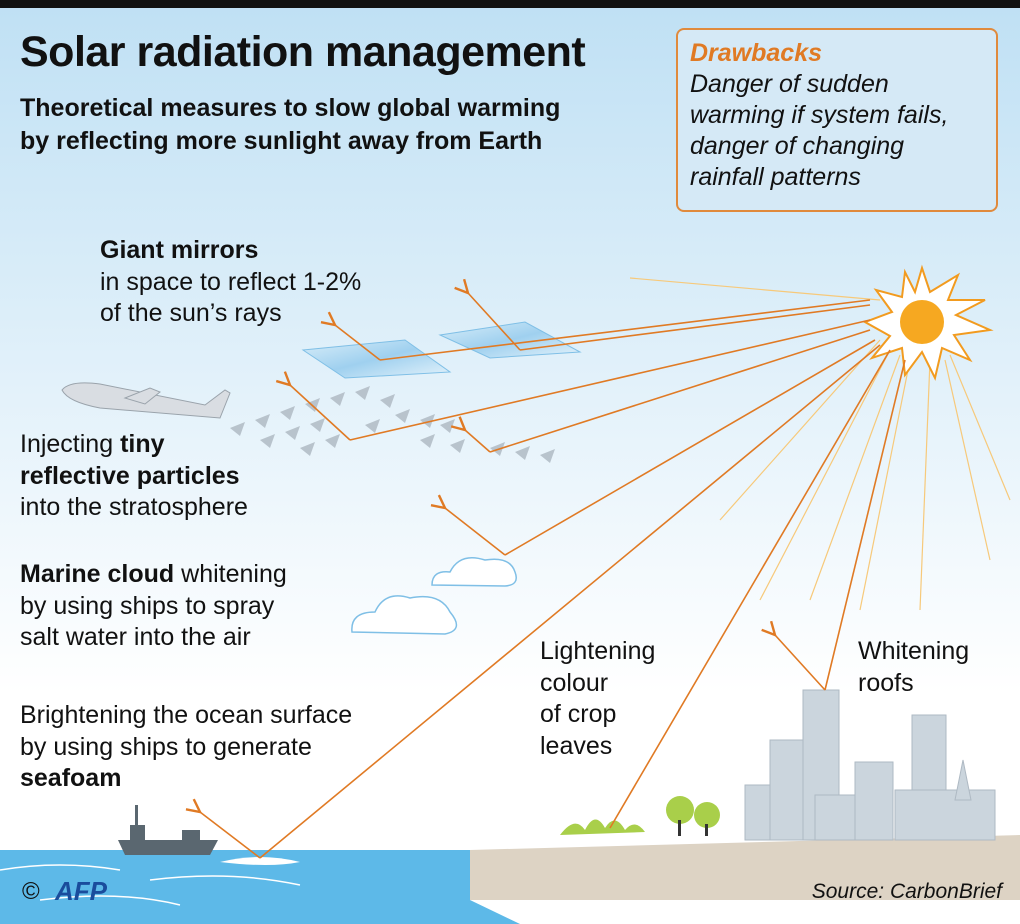  Describe the element at coordinates (97, 574) in the screenshot. I see `label-run: Marine cloud` at that location.